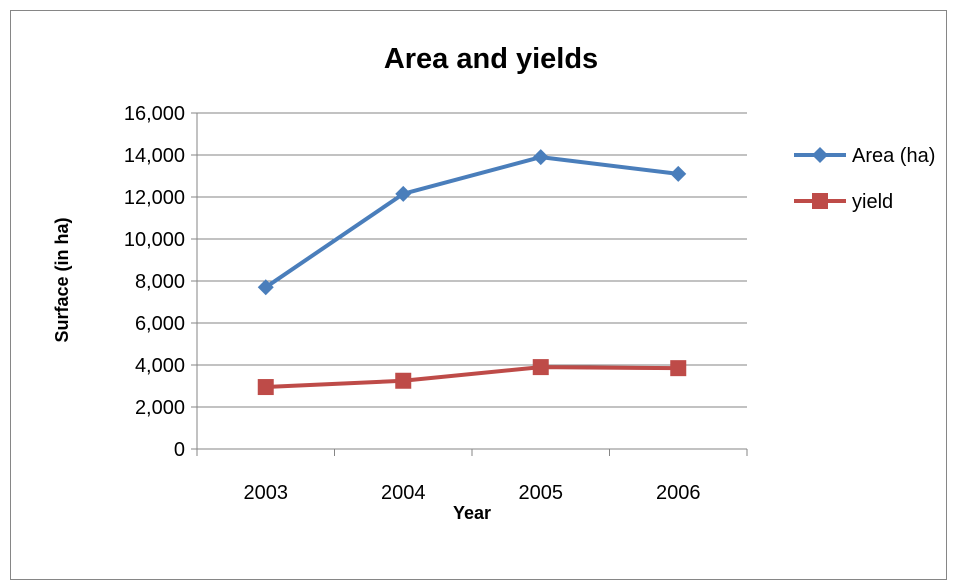 This screenshot has width=959, height=581. What do you see at coordinates (154, 240) in the screenshot?
I see `y-tick-label: 10,000` at bounding box center [154, 240].